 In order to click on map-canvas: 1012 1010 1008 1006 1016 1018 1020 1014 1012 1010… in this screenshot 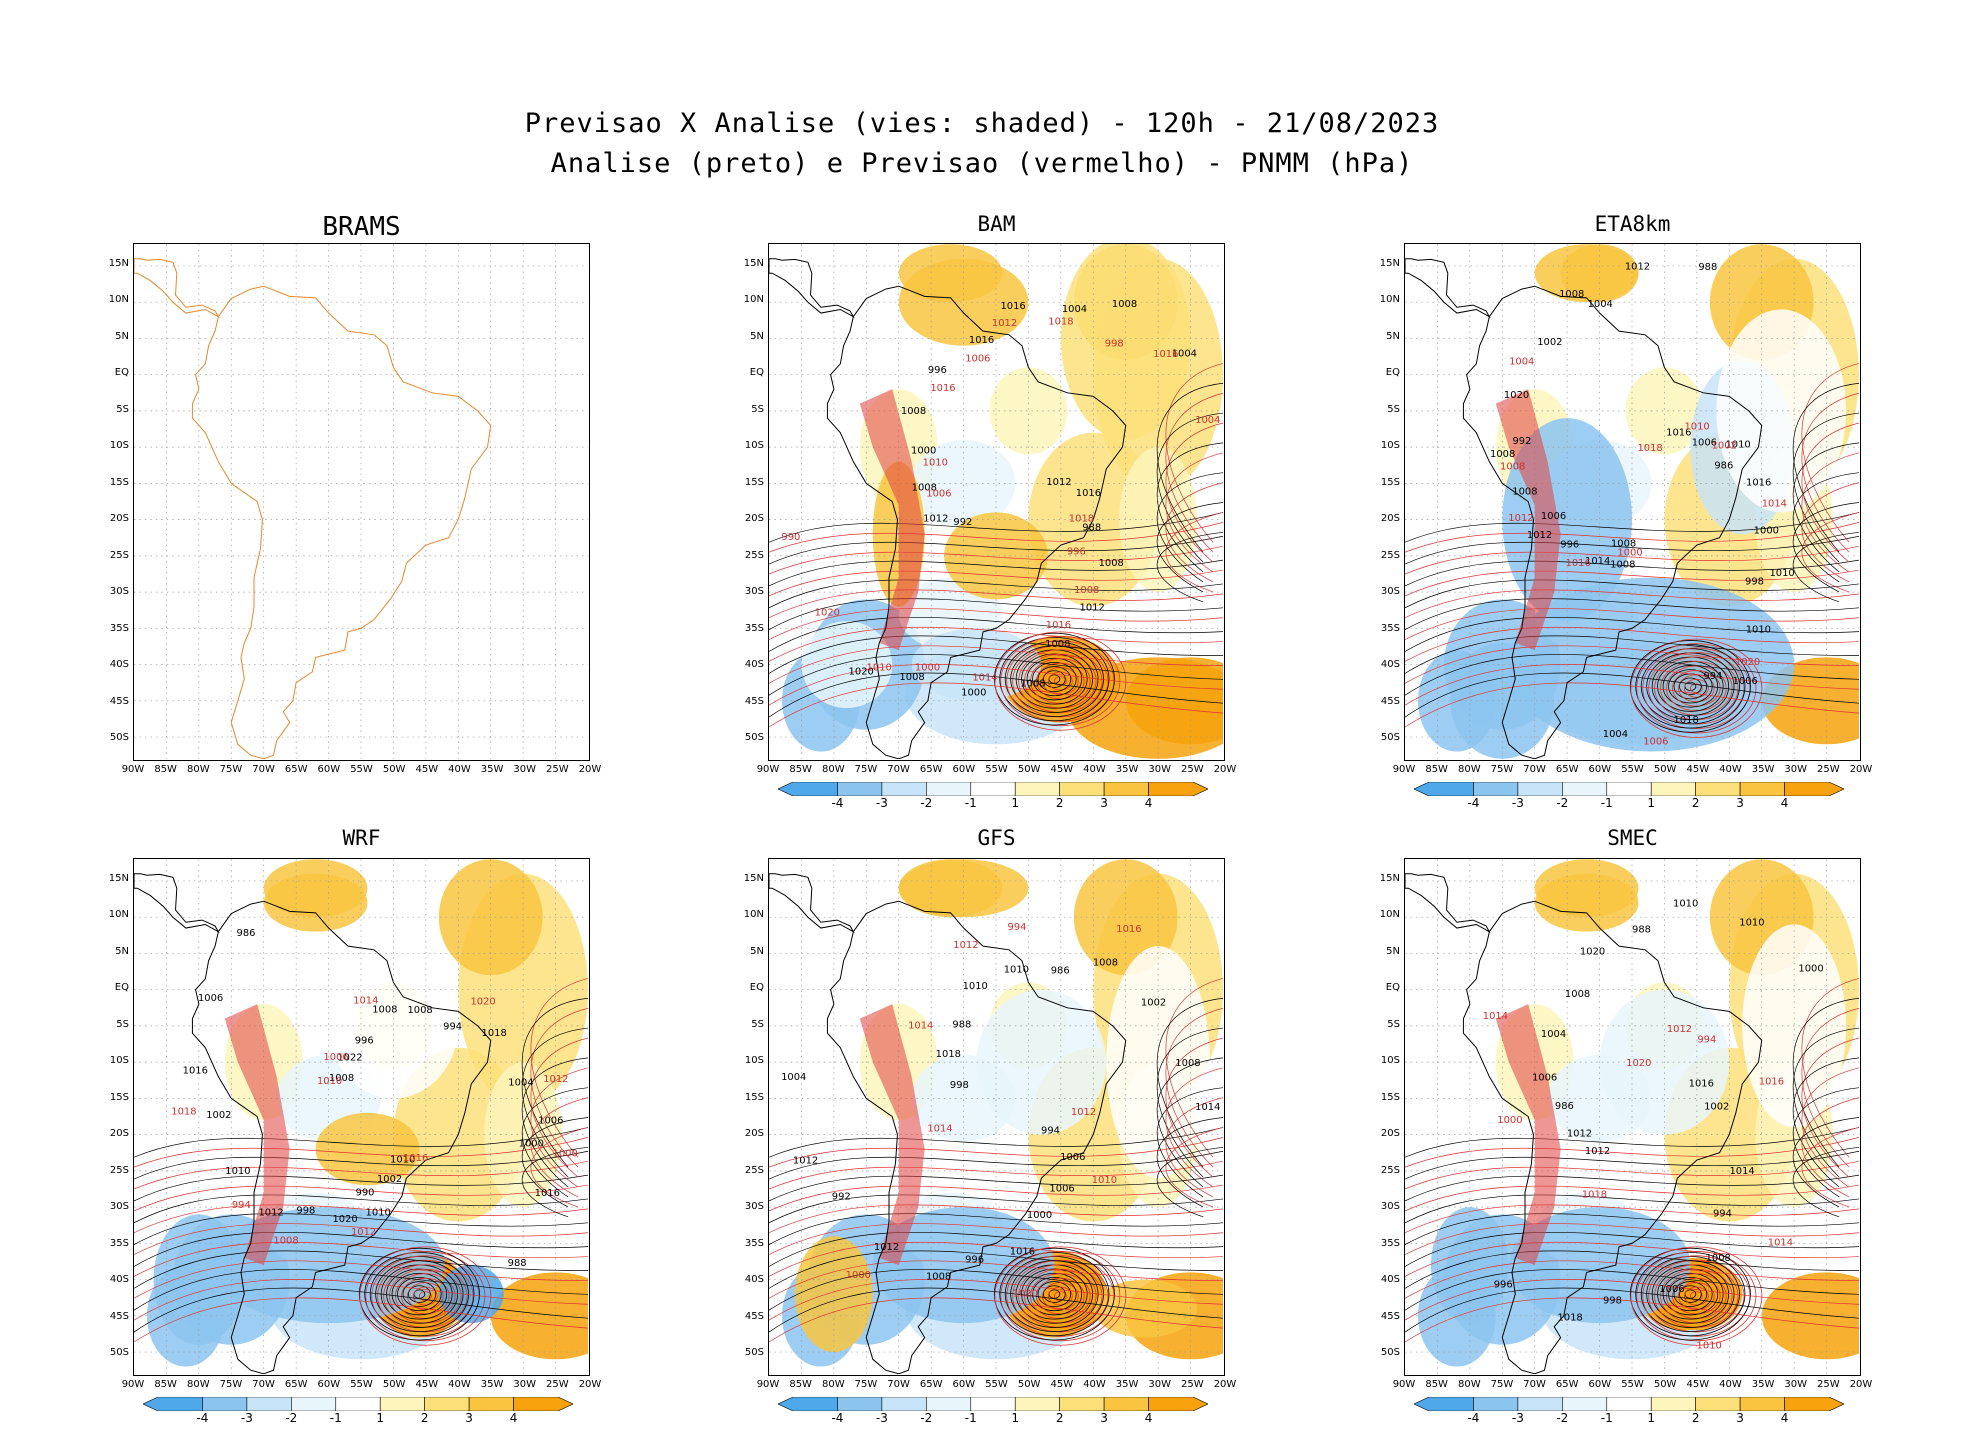, I will do `click(1632, 1116)`.